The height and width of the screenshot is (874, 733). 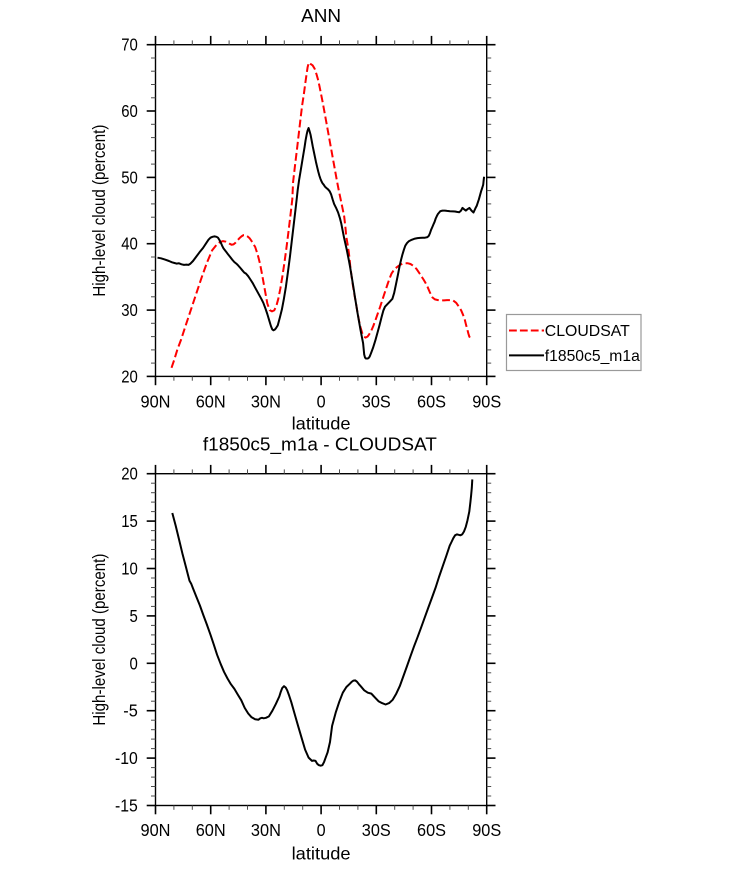 What do you see at coordinates (129, 244) in the screenshot?
I see `svg-text: 40` at bounding box center [129, 244].